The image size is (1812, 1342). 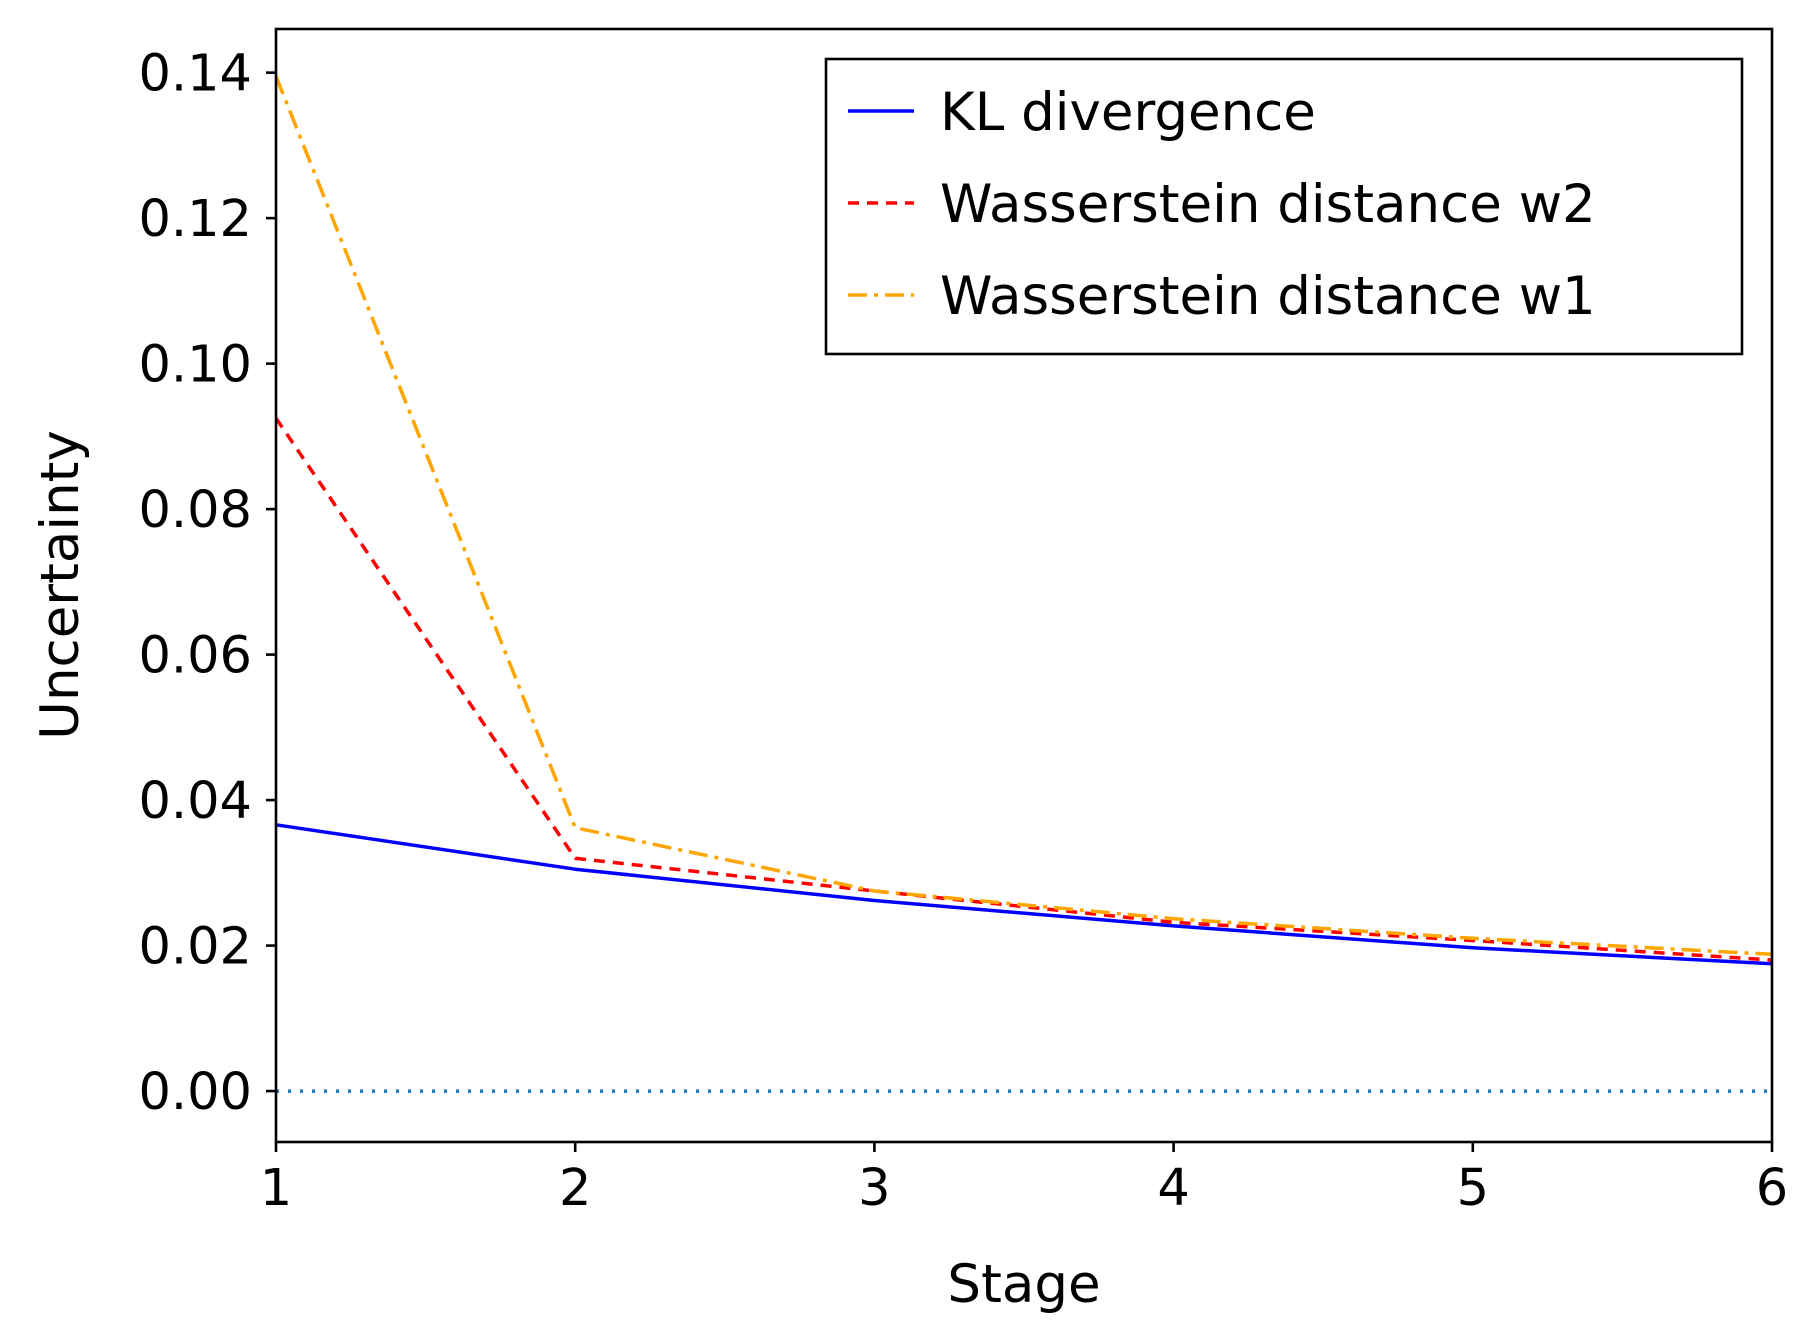 I want to click on x-tick-label: 6, so click(x=1772, y=1188).